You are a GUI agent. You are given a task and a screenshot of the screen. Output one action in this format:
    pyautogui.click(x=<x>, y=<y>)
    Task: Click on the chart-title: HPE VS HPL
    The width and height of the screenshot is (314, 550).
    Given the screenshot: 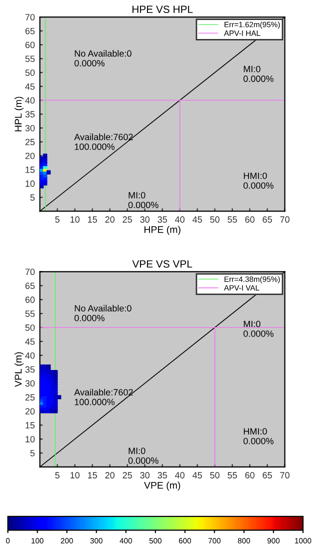 What is the action you would take?
    pyautogui.click(x=162, y=9)
    